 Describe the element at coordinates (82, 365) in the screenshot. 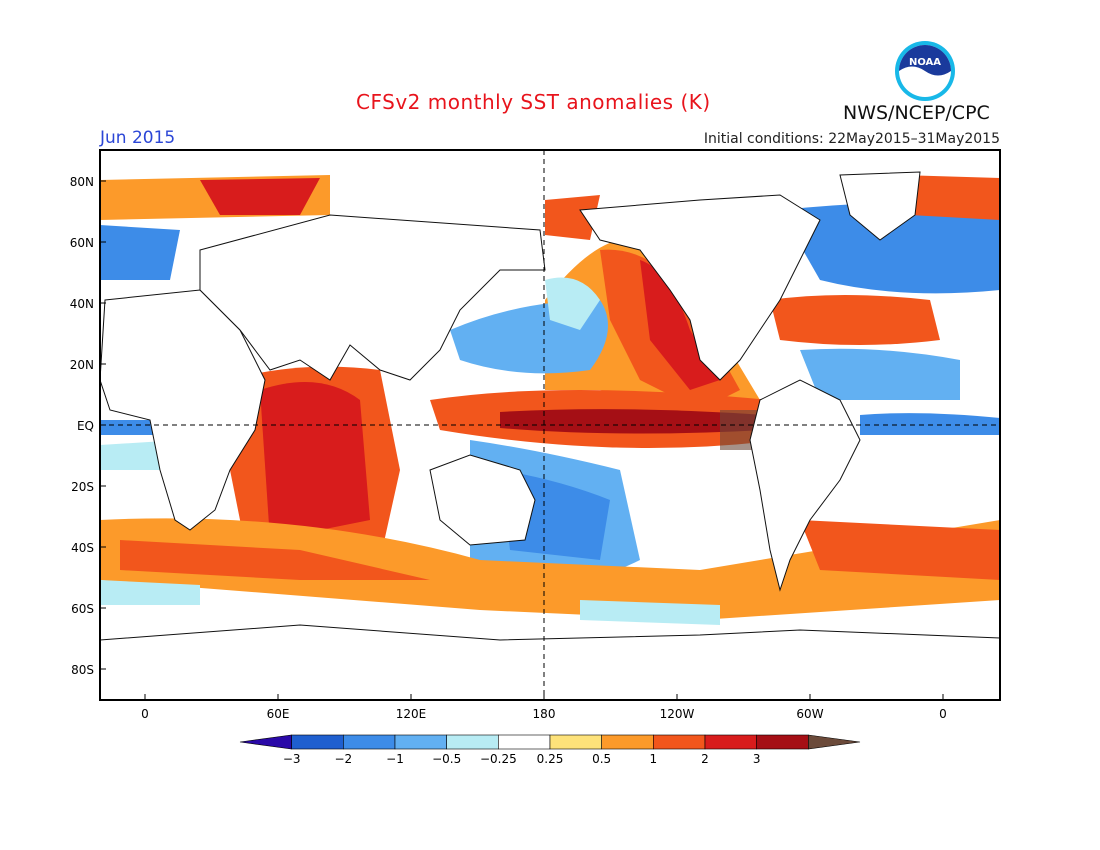

I see `lat-label: 20N` at that location.